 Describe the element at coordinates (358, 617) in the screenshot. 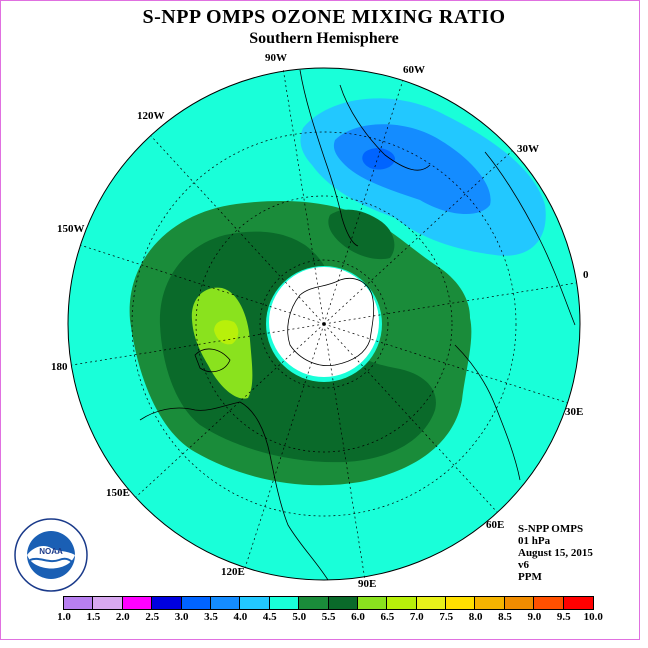

I see `colorbar-tick-label: 6.0` at that location.